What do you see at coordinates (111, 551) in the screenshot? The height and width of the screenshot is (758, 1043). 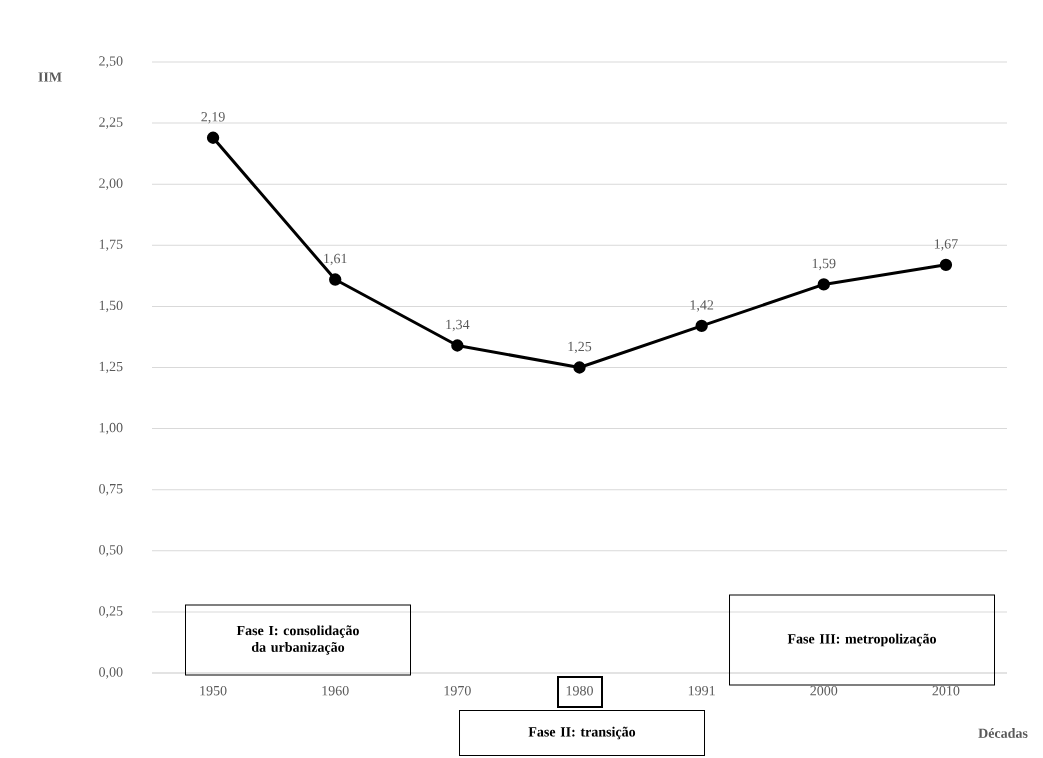 I see `y-tick-label: 0,50` at bounding box center [111, 551].